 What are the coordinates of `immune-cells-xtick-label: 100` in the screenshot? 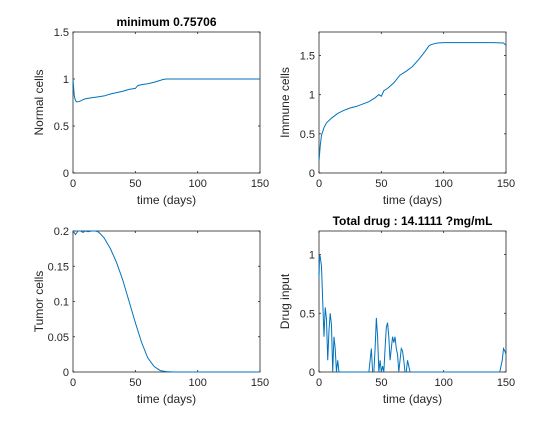 It's located at (443, 184).